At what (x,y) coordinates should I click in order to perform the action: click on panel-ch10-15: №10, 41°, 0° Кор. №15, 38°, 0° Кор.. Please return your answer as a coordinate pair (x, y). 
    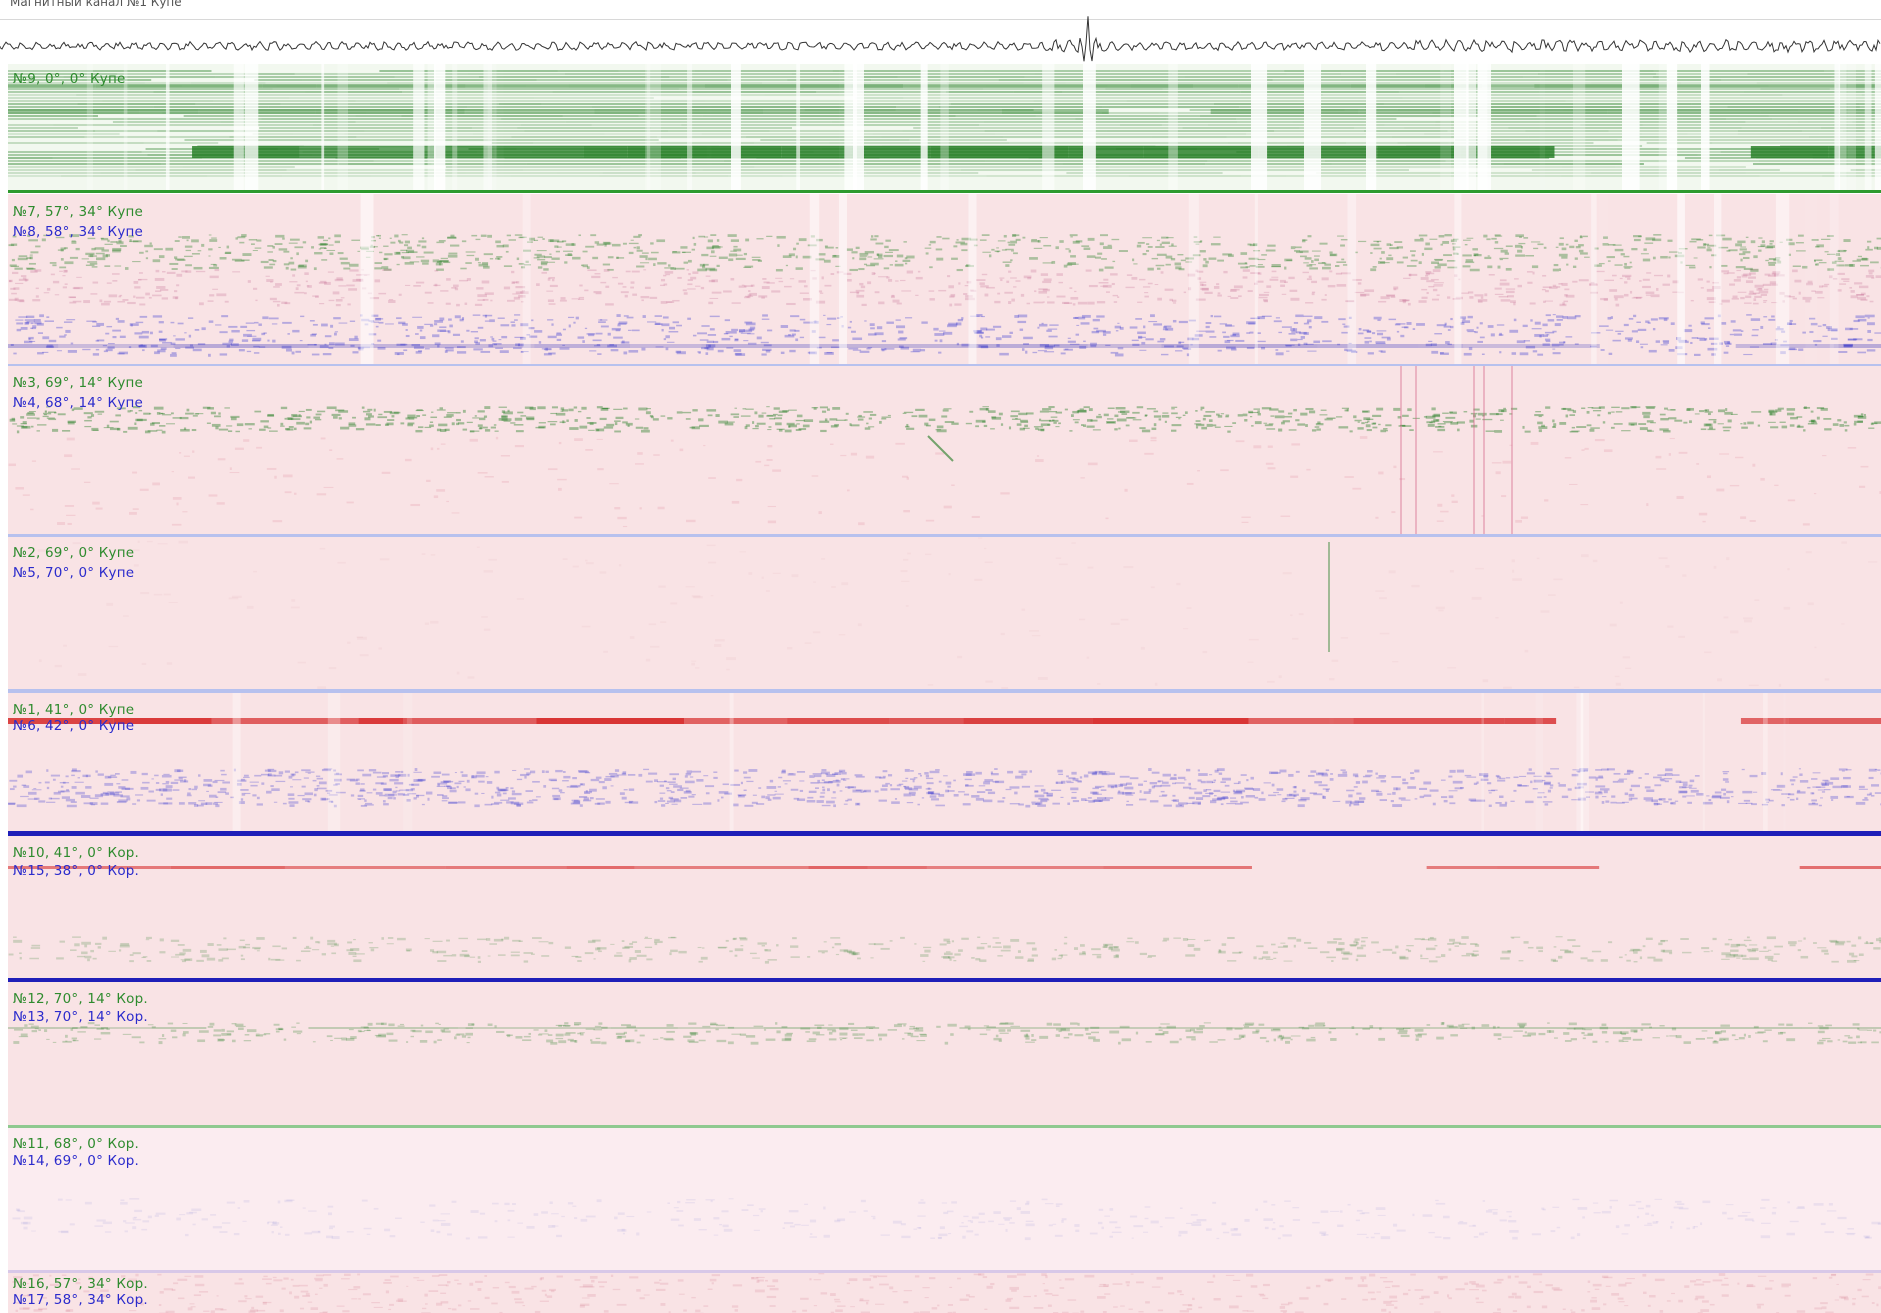
    Looking at the image, I should click on (944, 907).